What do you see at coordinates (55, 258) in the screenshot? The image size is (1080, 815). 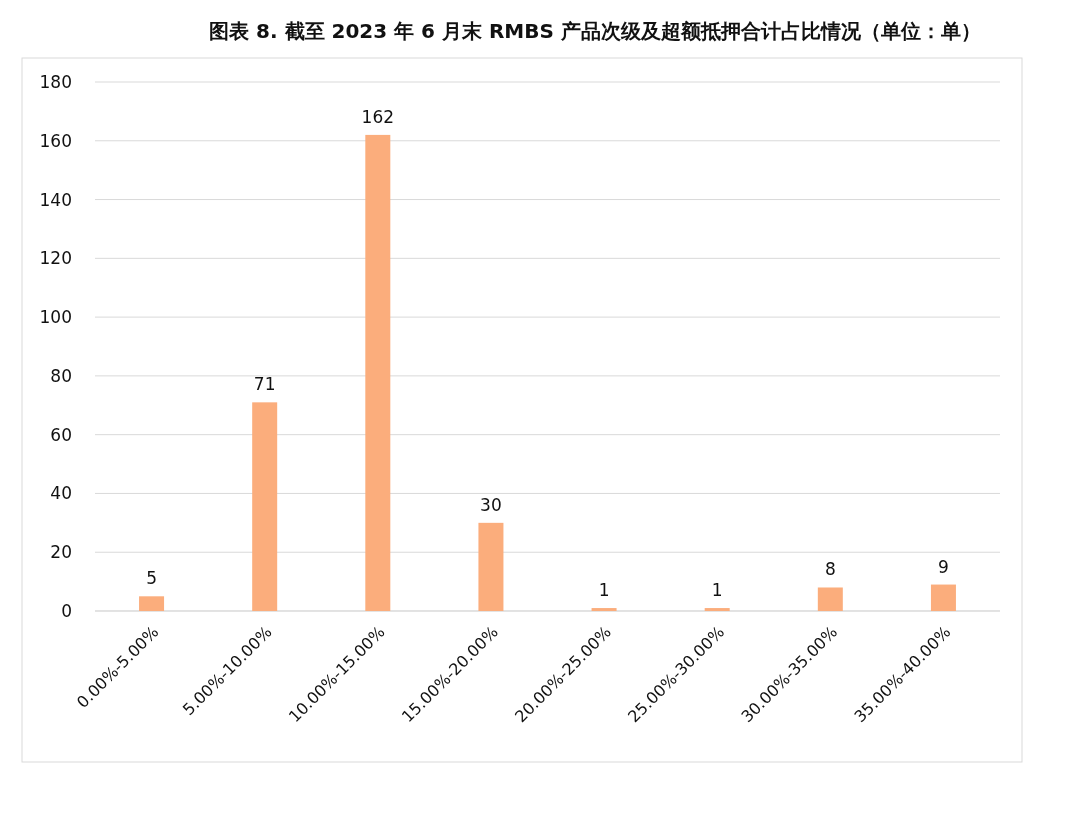 I see `y-tick-label: 120` at bounding box center [55, 258].